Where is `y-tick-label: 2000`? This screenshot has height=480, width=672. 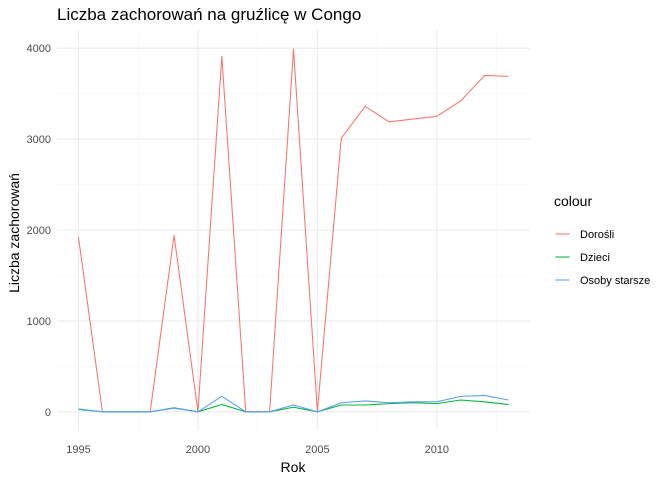 y-tick-label: 2000 is located at coordinates (39, 231).